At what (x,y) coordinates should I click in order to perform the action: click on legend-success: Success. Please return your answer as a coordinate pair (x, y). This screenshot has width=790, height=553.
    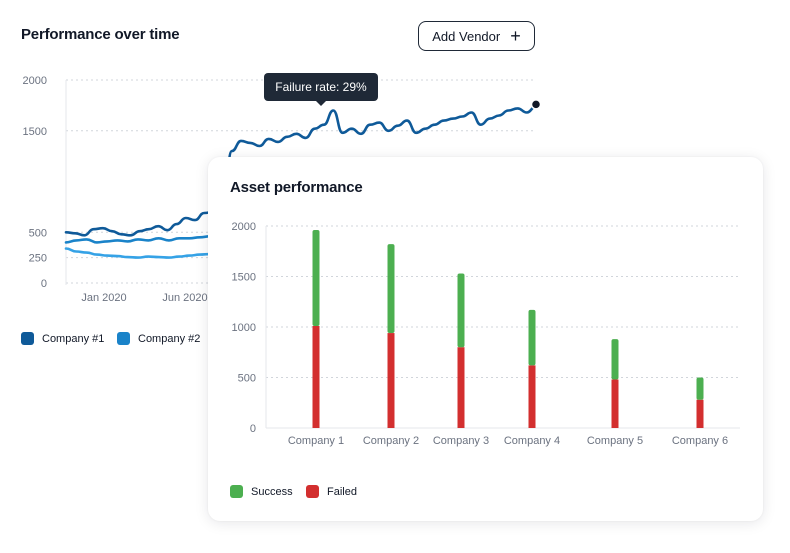
    Looking at the image, I should click on (261, 491).